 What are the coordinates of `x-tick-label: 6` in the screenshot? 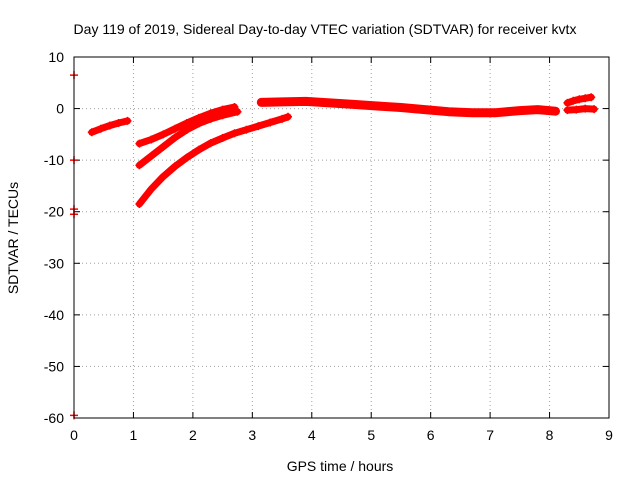 It's located at (431, 435).